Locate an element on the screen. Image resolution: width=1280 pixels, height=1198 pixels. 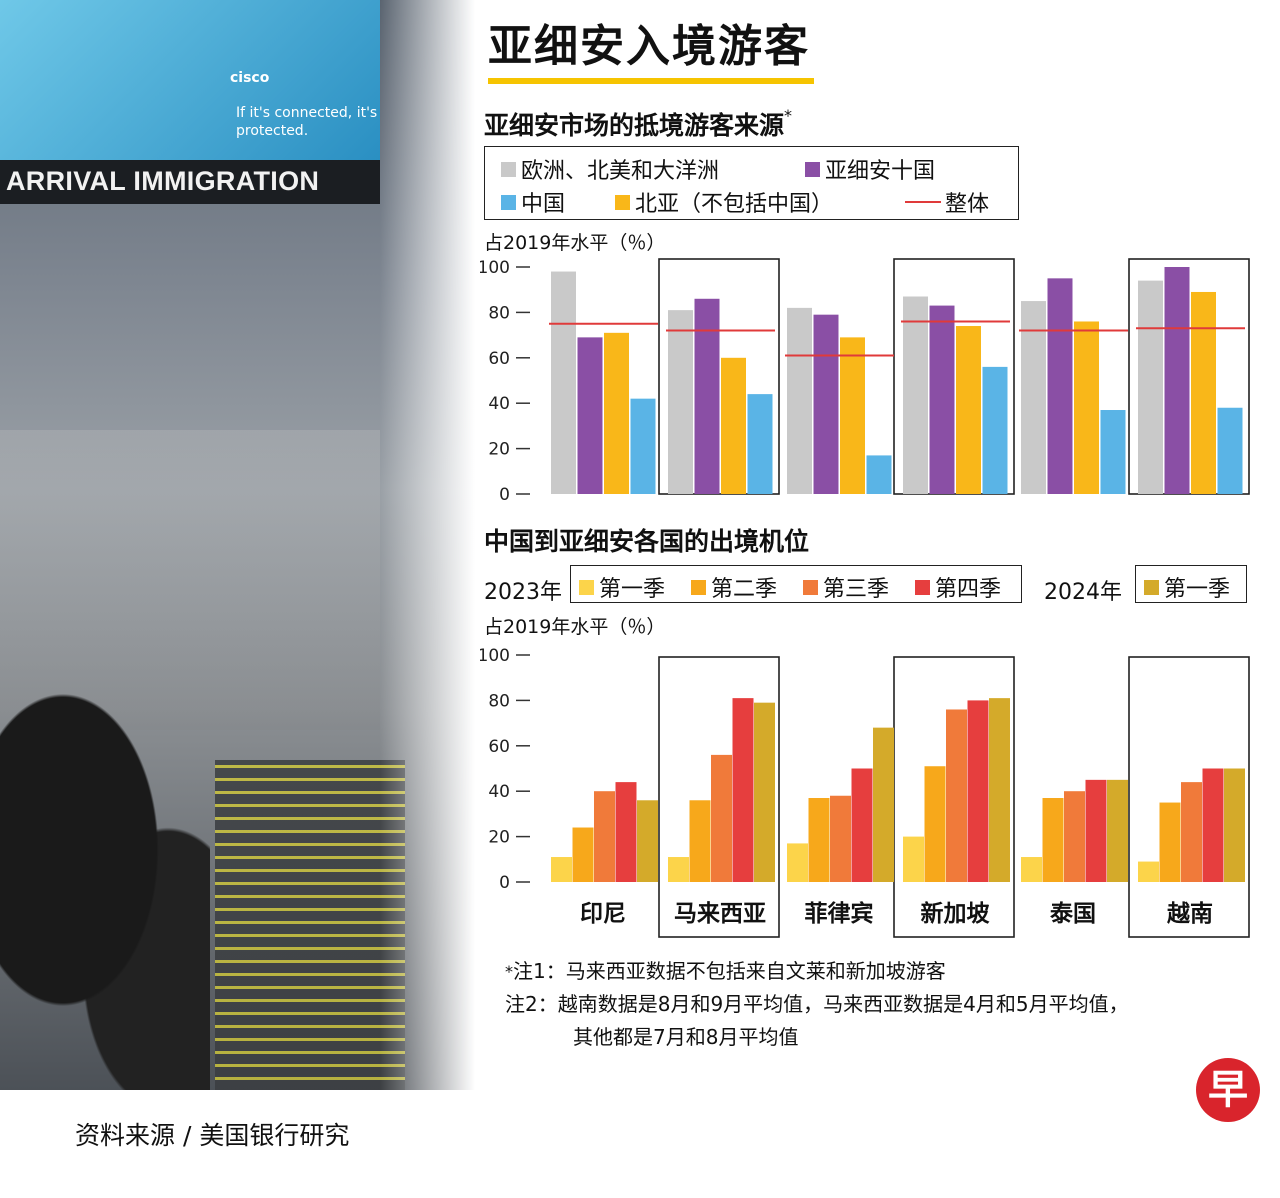
legend-label: 第二季 is located at coordinates (744, 589).